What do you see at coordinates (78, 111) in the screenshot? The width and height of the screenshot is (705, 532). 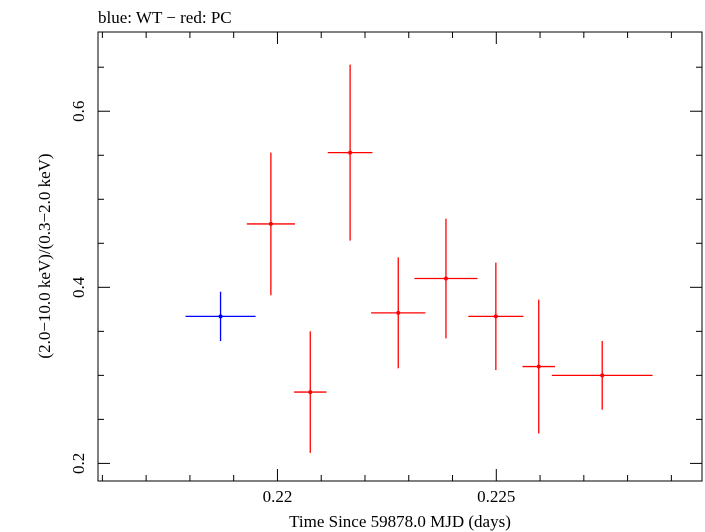 I see `y-tick-label: 0.6` at bounding box center [78, 111].